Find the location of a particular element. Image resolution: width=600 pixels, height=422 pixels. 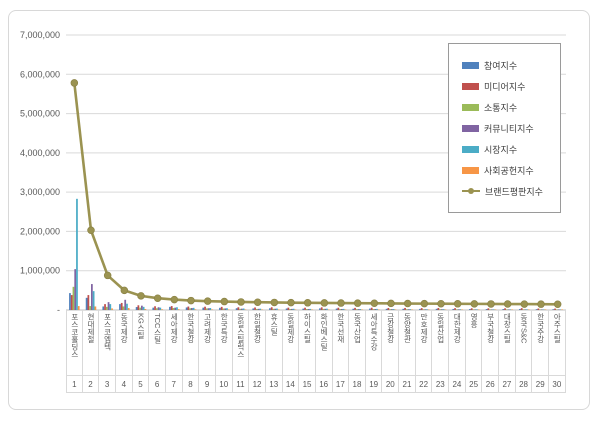

legend-label: 브랜드평판지수 is located at coordinates (514, 191).